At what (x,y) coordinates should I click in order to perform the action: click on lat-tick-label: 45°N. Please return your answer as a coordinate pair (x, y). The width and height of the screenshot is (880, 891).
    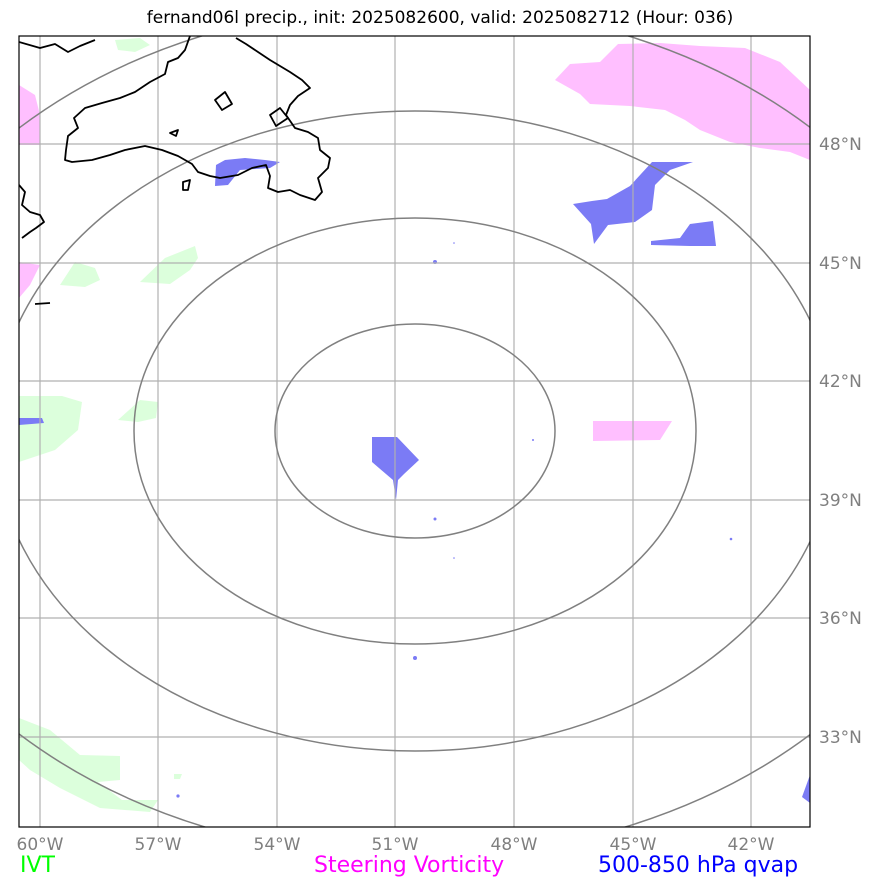
    Looking at the image, I should click on (840, 264).